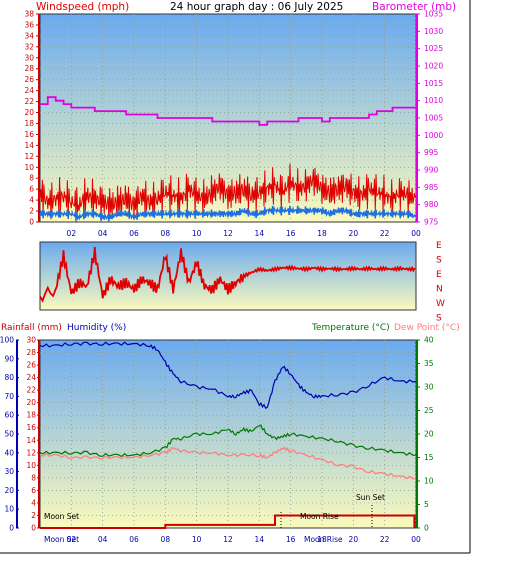  What do you see at coordinates (29, 68) in the screenshot?
I see `windspeed-tick-label: 28` at bounding box center [29, 68].